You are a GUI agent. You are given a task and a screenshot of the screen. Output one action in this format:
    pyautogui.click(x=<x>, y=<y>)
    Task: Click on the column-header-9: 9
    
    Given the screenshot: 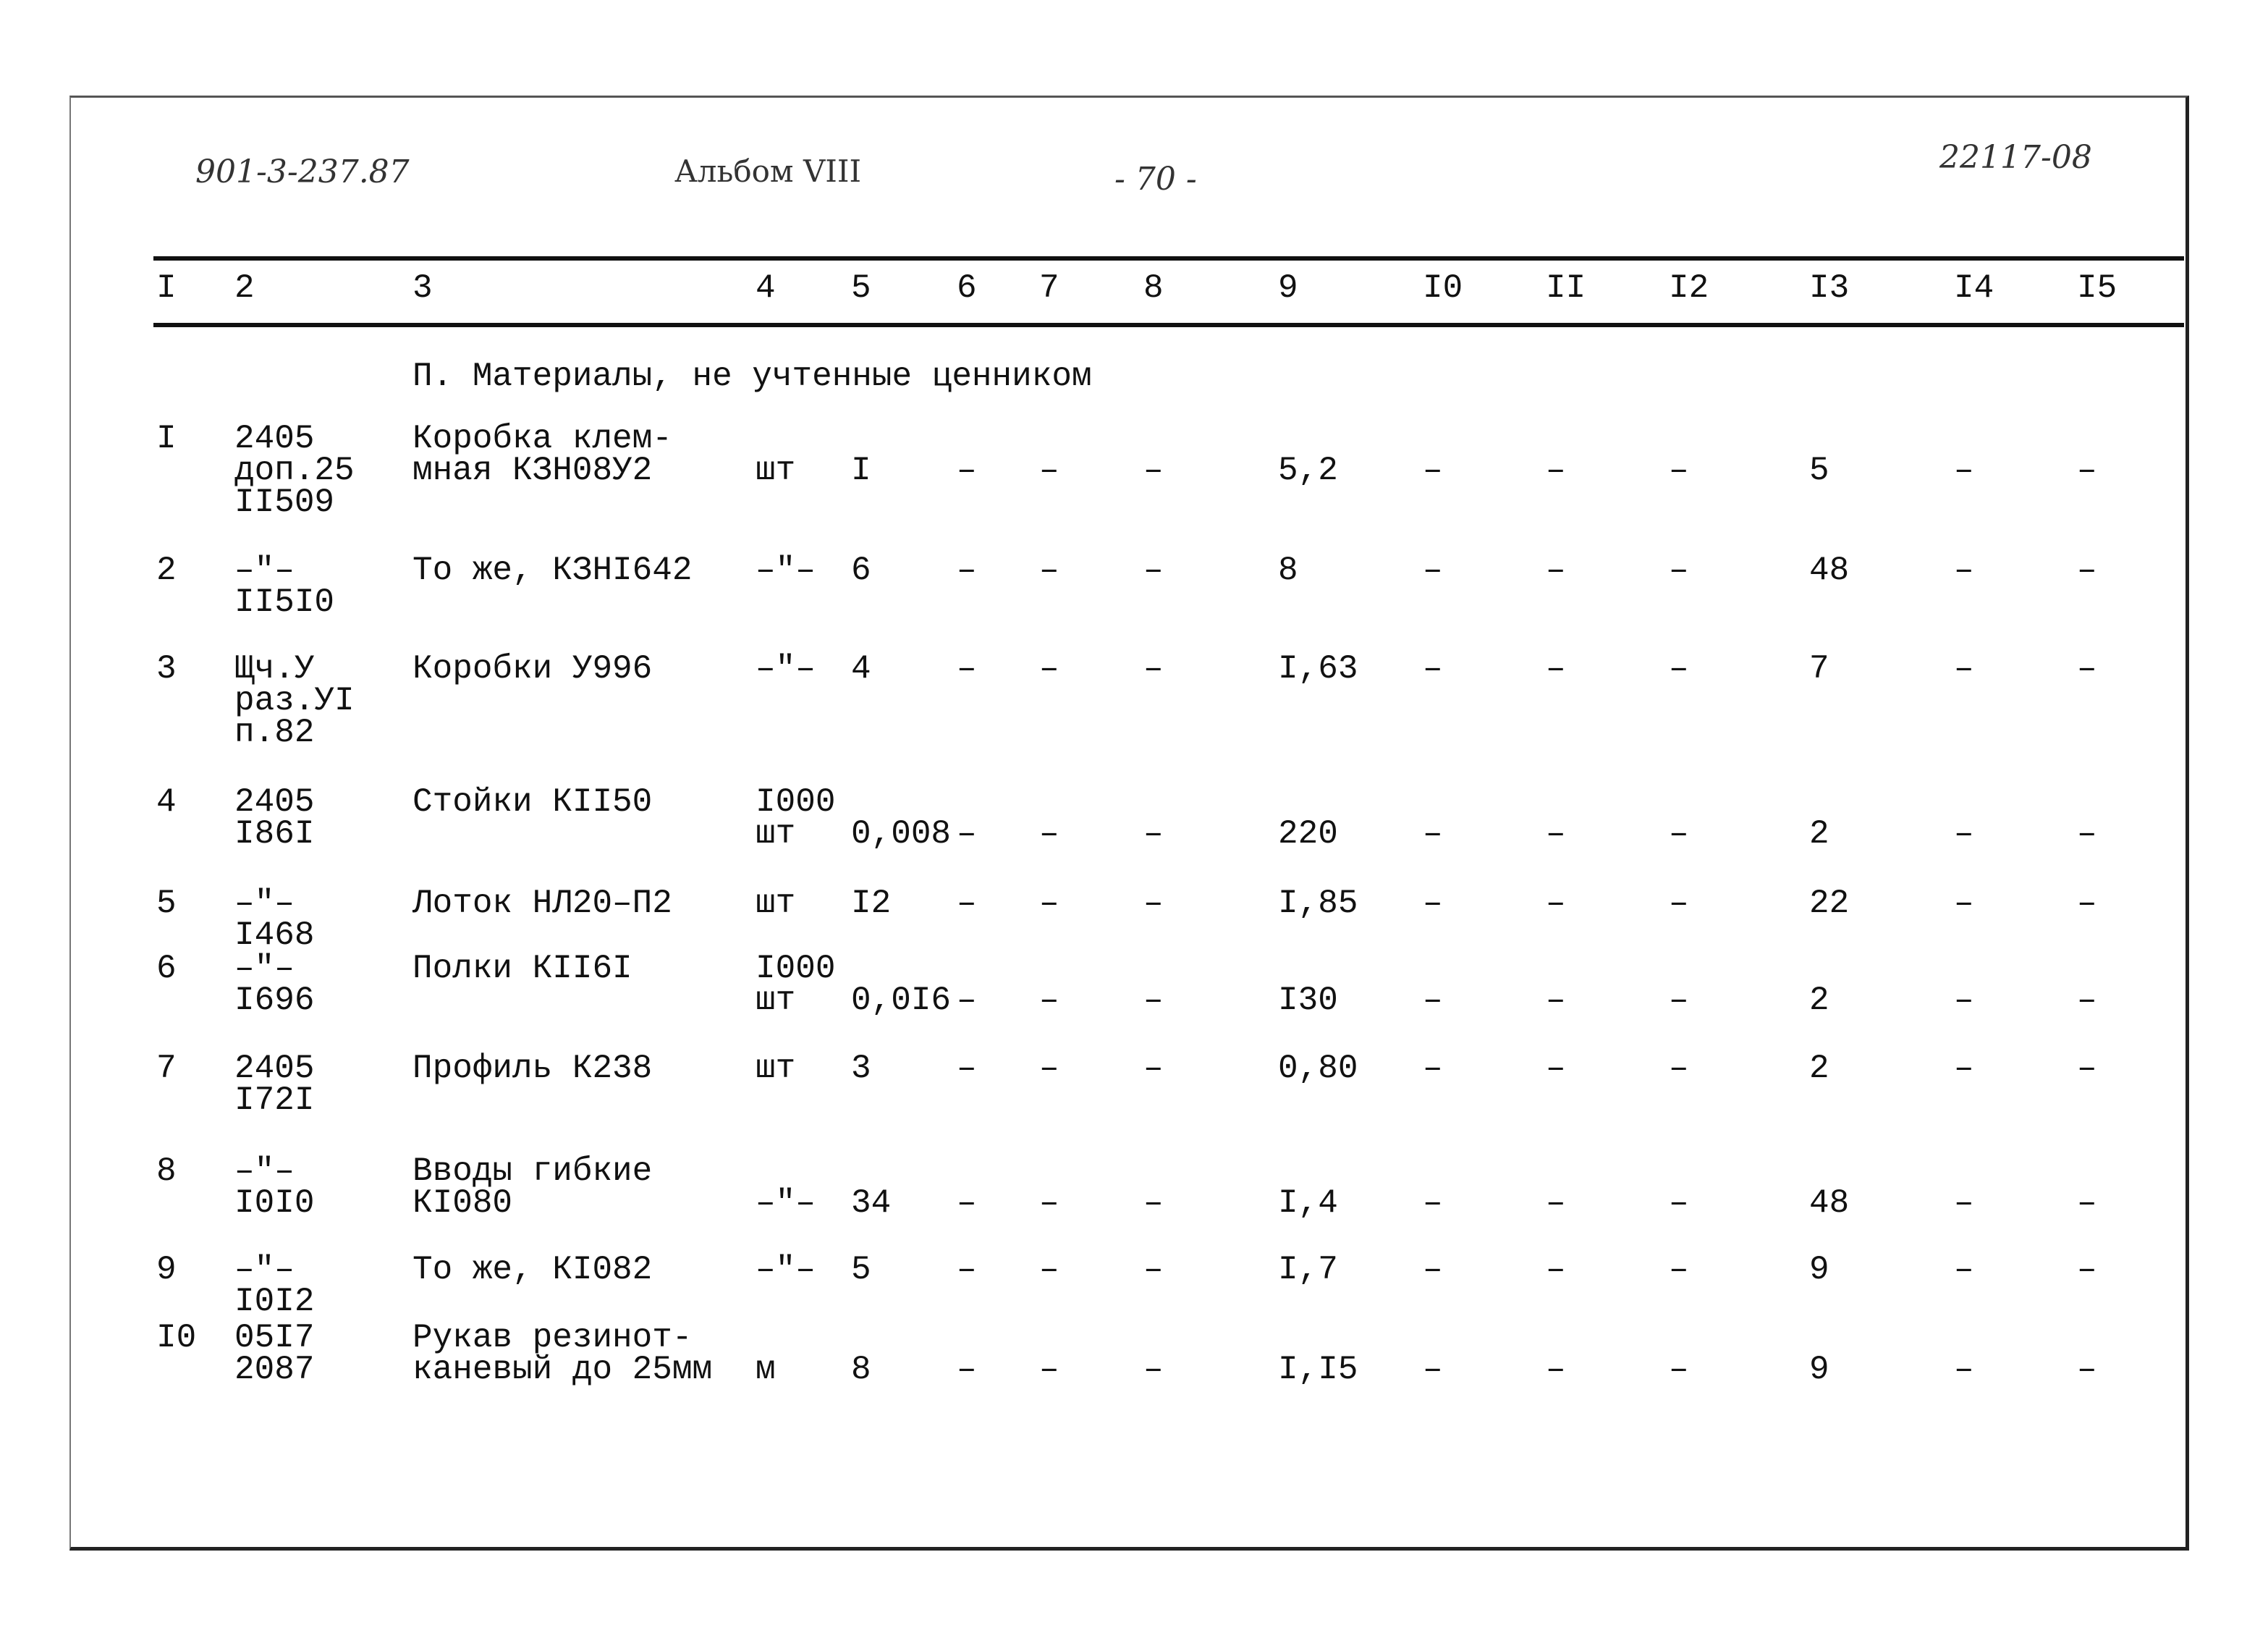 What is the action you would take?
    pyautogui.click(x=1288, y=288)
    